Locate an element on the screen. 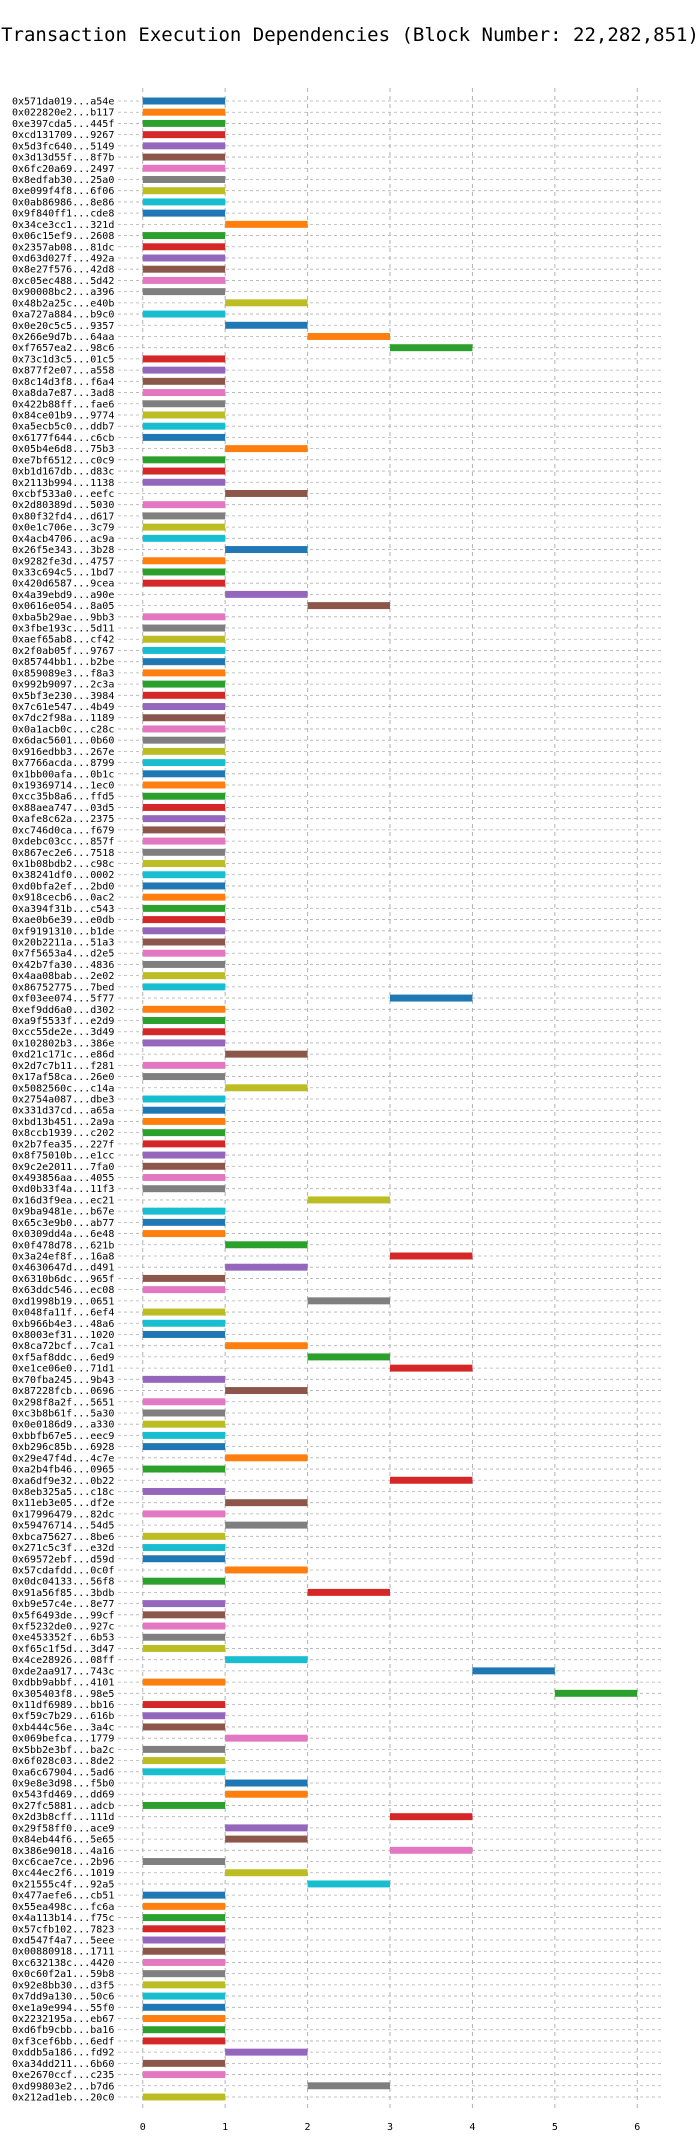 This screenshot has width=700, height=2152. tx-hash-label: 0xe7bf6512...c0c9 is located at coordinates (63, 460).